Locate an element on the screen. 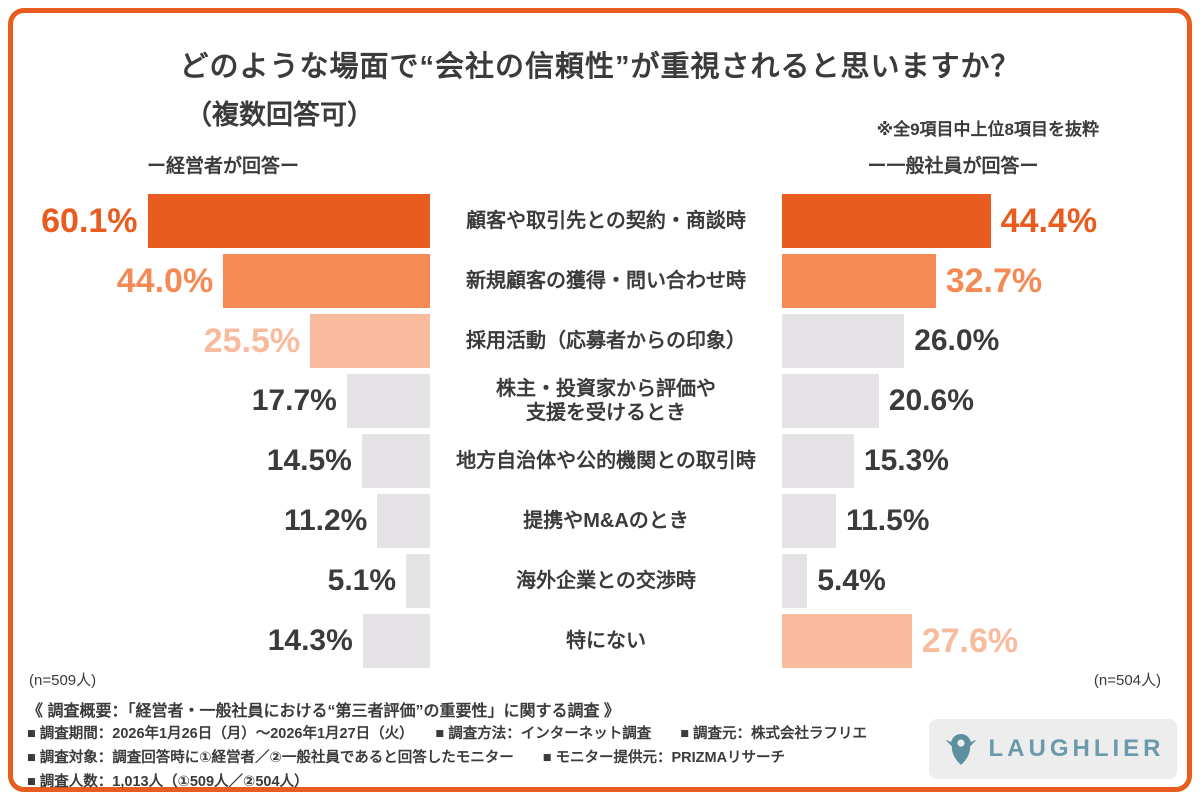  left-bar-cell: 60.1% is located at coordinates (227, 221).